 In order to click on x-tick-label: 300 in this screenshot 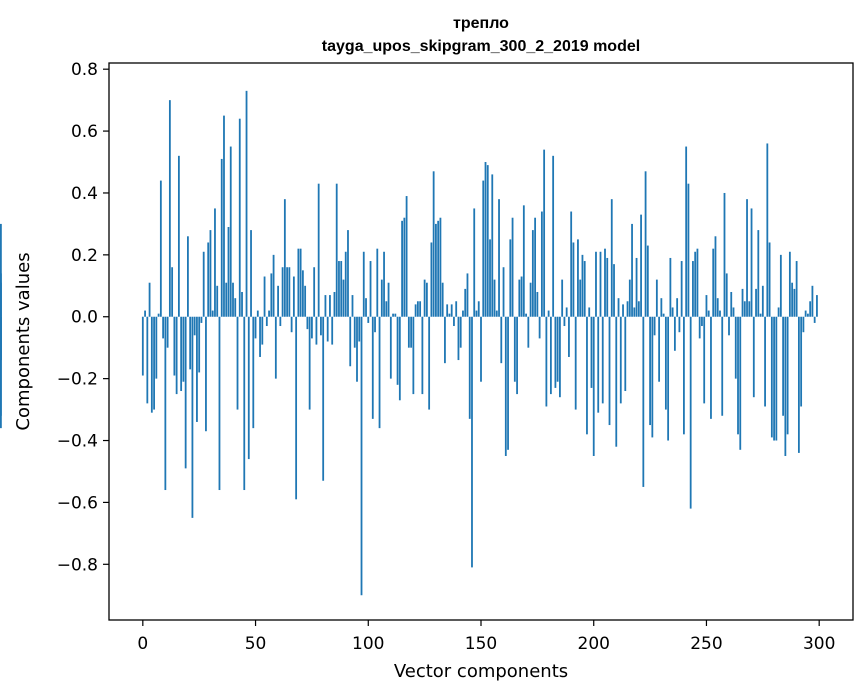, I will do `click(819, 644)`.